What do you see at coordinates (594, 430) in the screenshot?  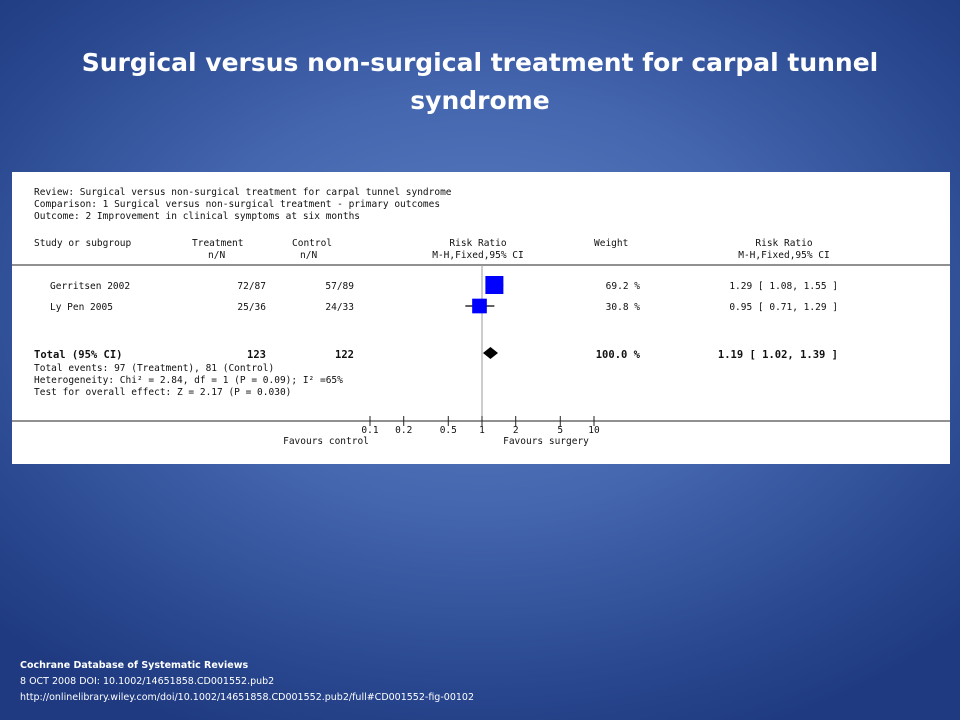 I see `axis-tick-label: 10` at bounding box center [594, 430].